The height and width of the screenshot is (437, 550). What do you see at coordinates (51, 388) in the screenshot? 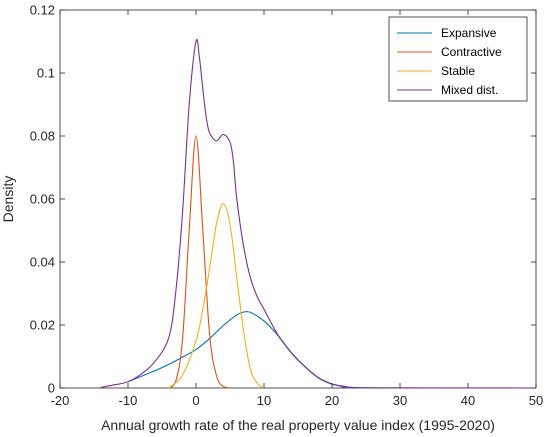
I see `y-tick-label: 0` at bounding box center [51, 388].